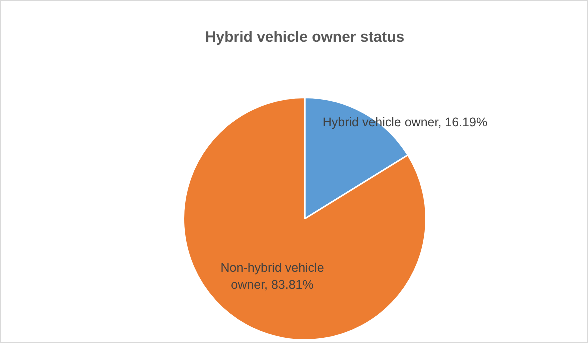 This screenshot has width=588, height=343. What do you see at coordinates (305, 37) in the screenshot?
I see `chart-title: Hybrid vehicle owner status` at bounding box center [305, 37].